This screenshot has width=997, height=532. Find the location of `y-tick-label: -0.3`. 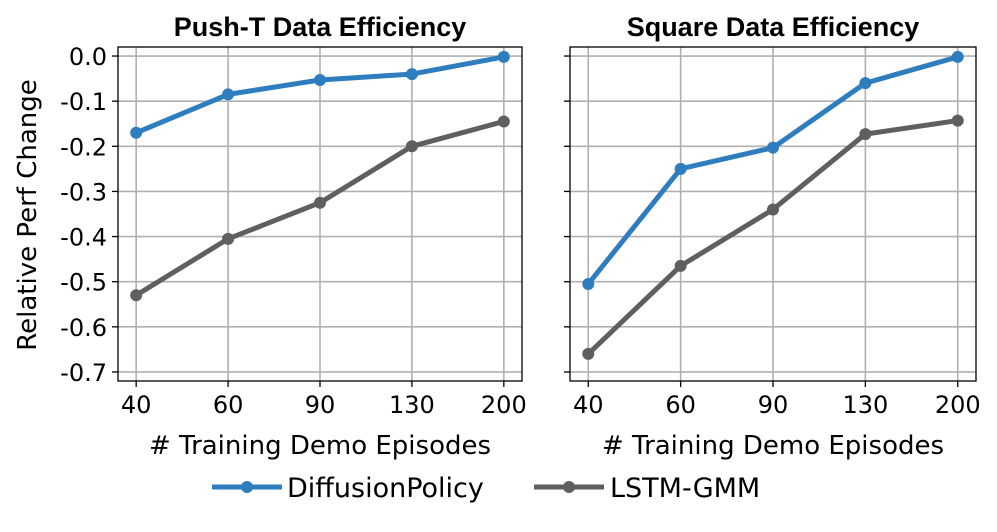

y-tick-label: -0.3 is located at coordinates (83, 192).